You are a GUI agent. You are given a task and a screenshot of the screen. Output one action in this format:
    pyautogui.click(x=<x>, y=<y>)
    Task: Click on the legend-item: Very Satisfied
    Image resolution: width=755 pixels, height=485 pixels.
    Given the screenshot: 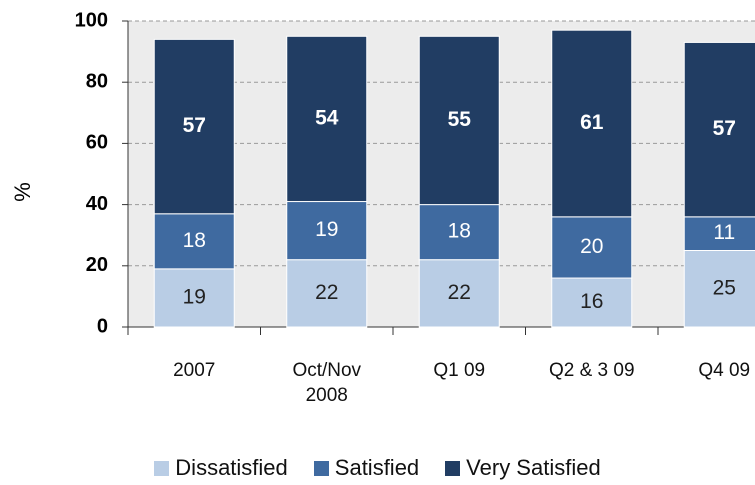 What is the action you would take?
    pyautogui.click(x=523, y=468)
    